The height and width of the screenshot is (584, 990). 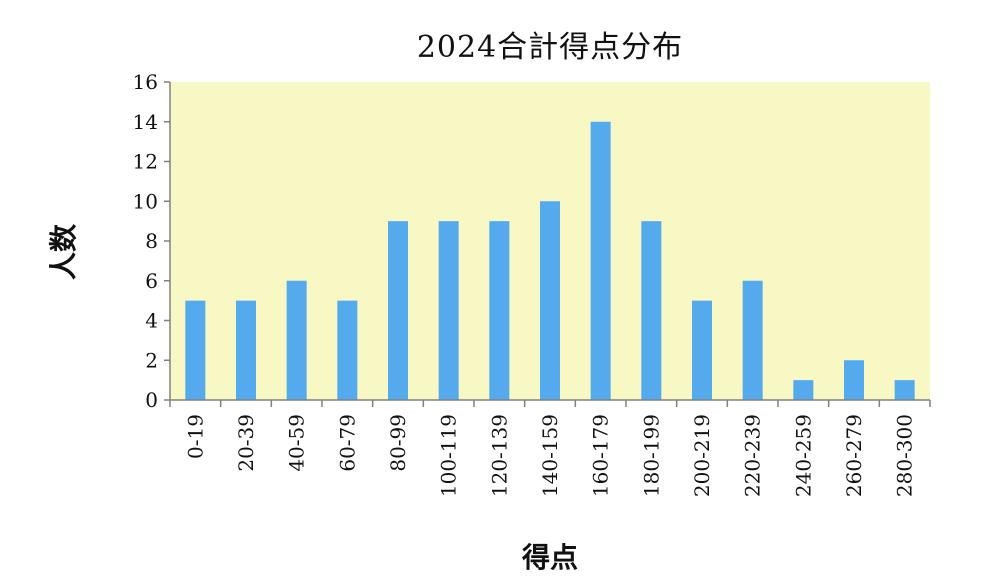 I want to click on x-tick-label: 20-39, so click(x=246, y=443).